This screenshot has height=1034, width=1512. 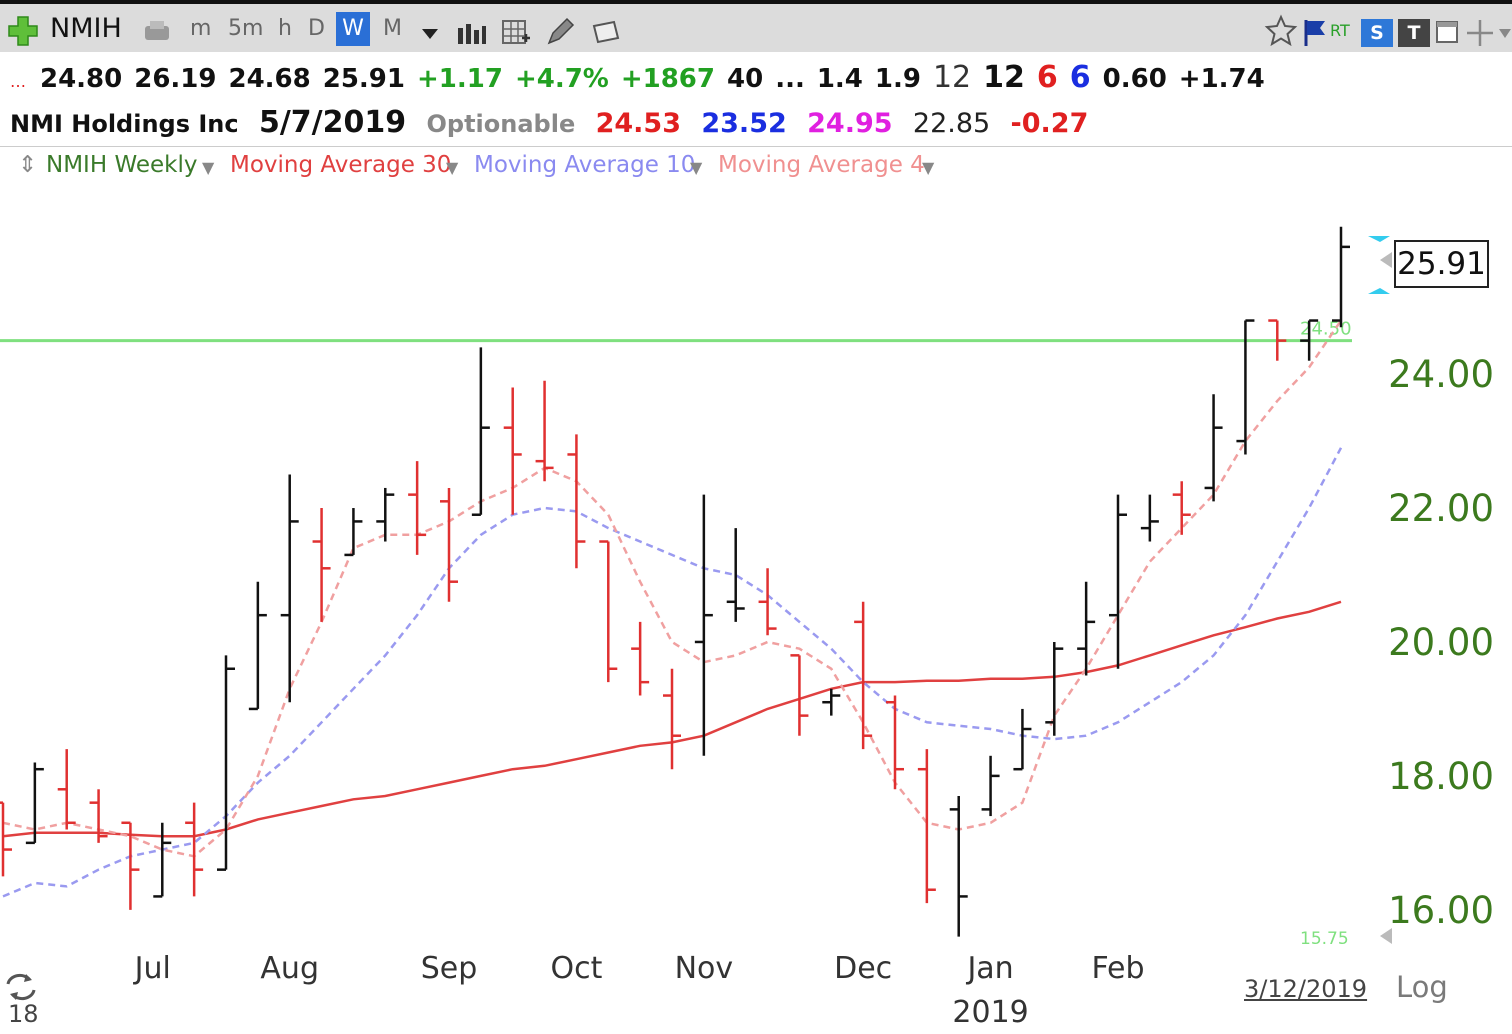 I want to click on legend-ma4: Moving Average 4, so click(x=821, y=165).